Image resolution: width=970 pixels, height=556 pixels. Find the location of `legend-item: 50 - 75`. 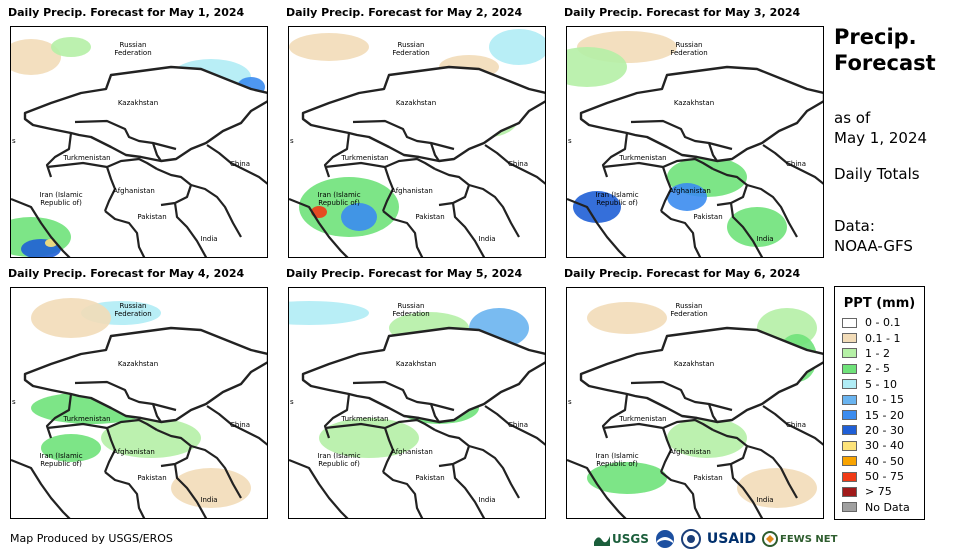

legend-item: 50 - 75 is located at coordinates (879, 476).